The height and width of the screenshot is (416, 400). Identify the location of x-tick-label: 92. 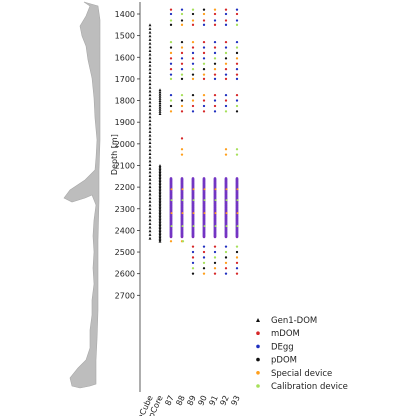
(224, 400).